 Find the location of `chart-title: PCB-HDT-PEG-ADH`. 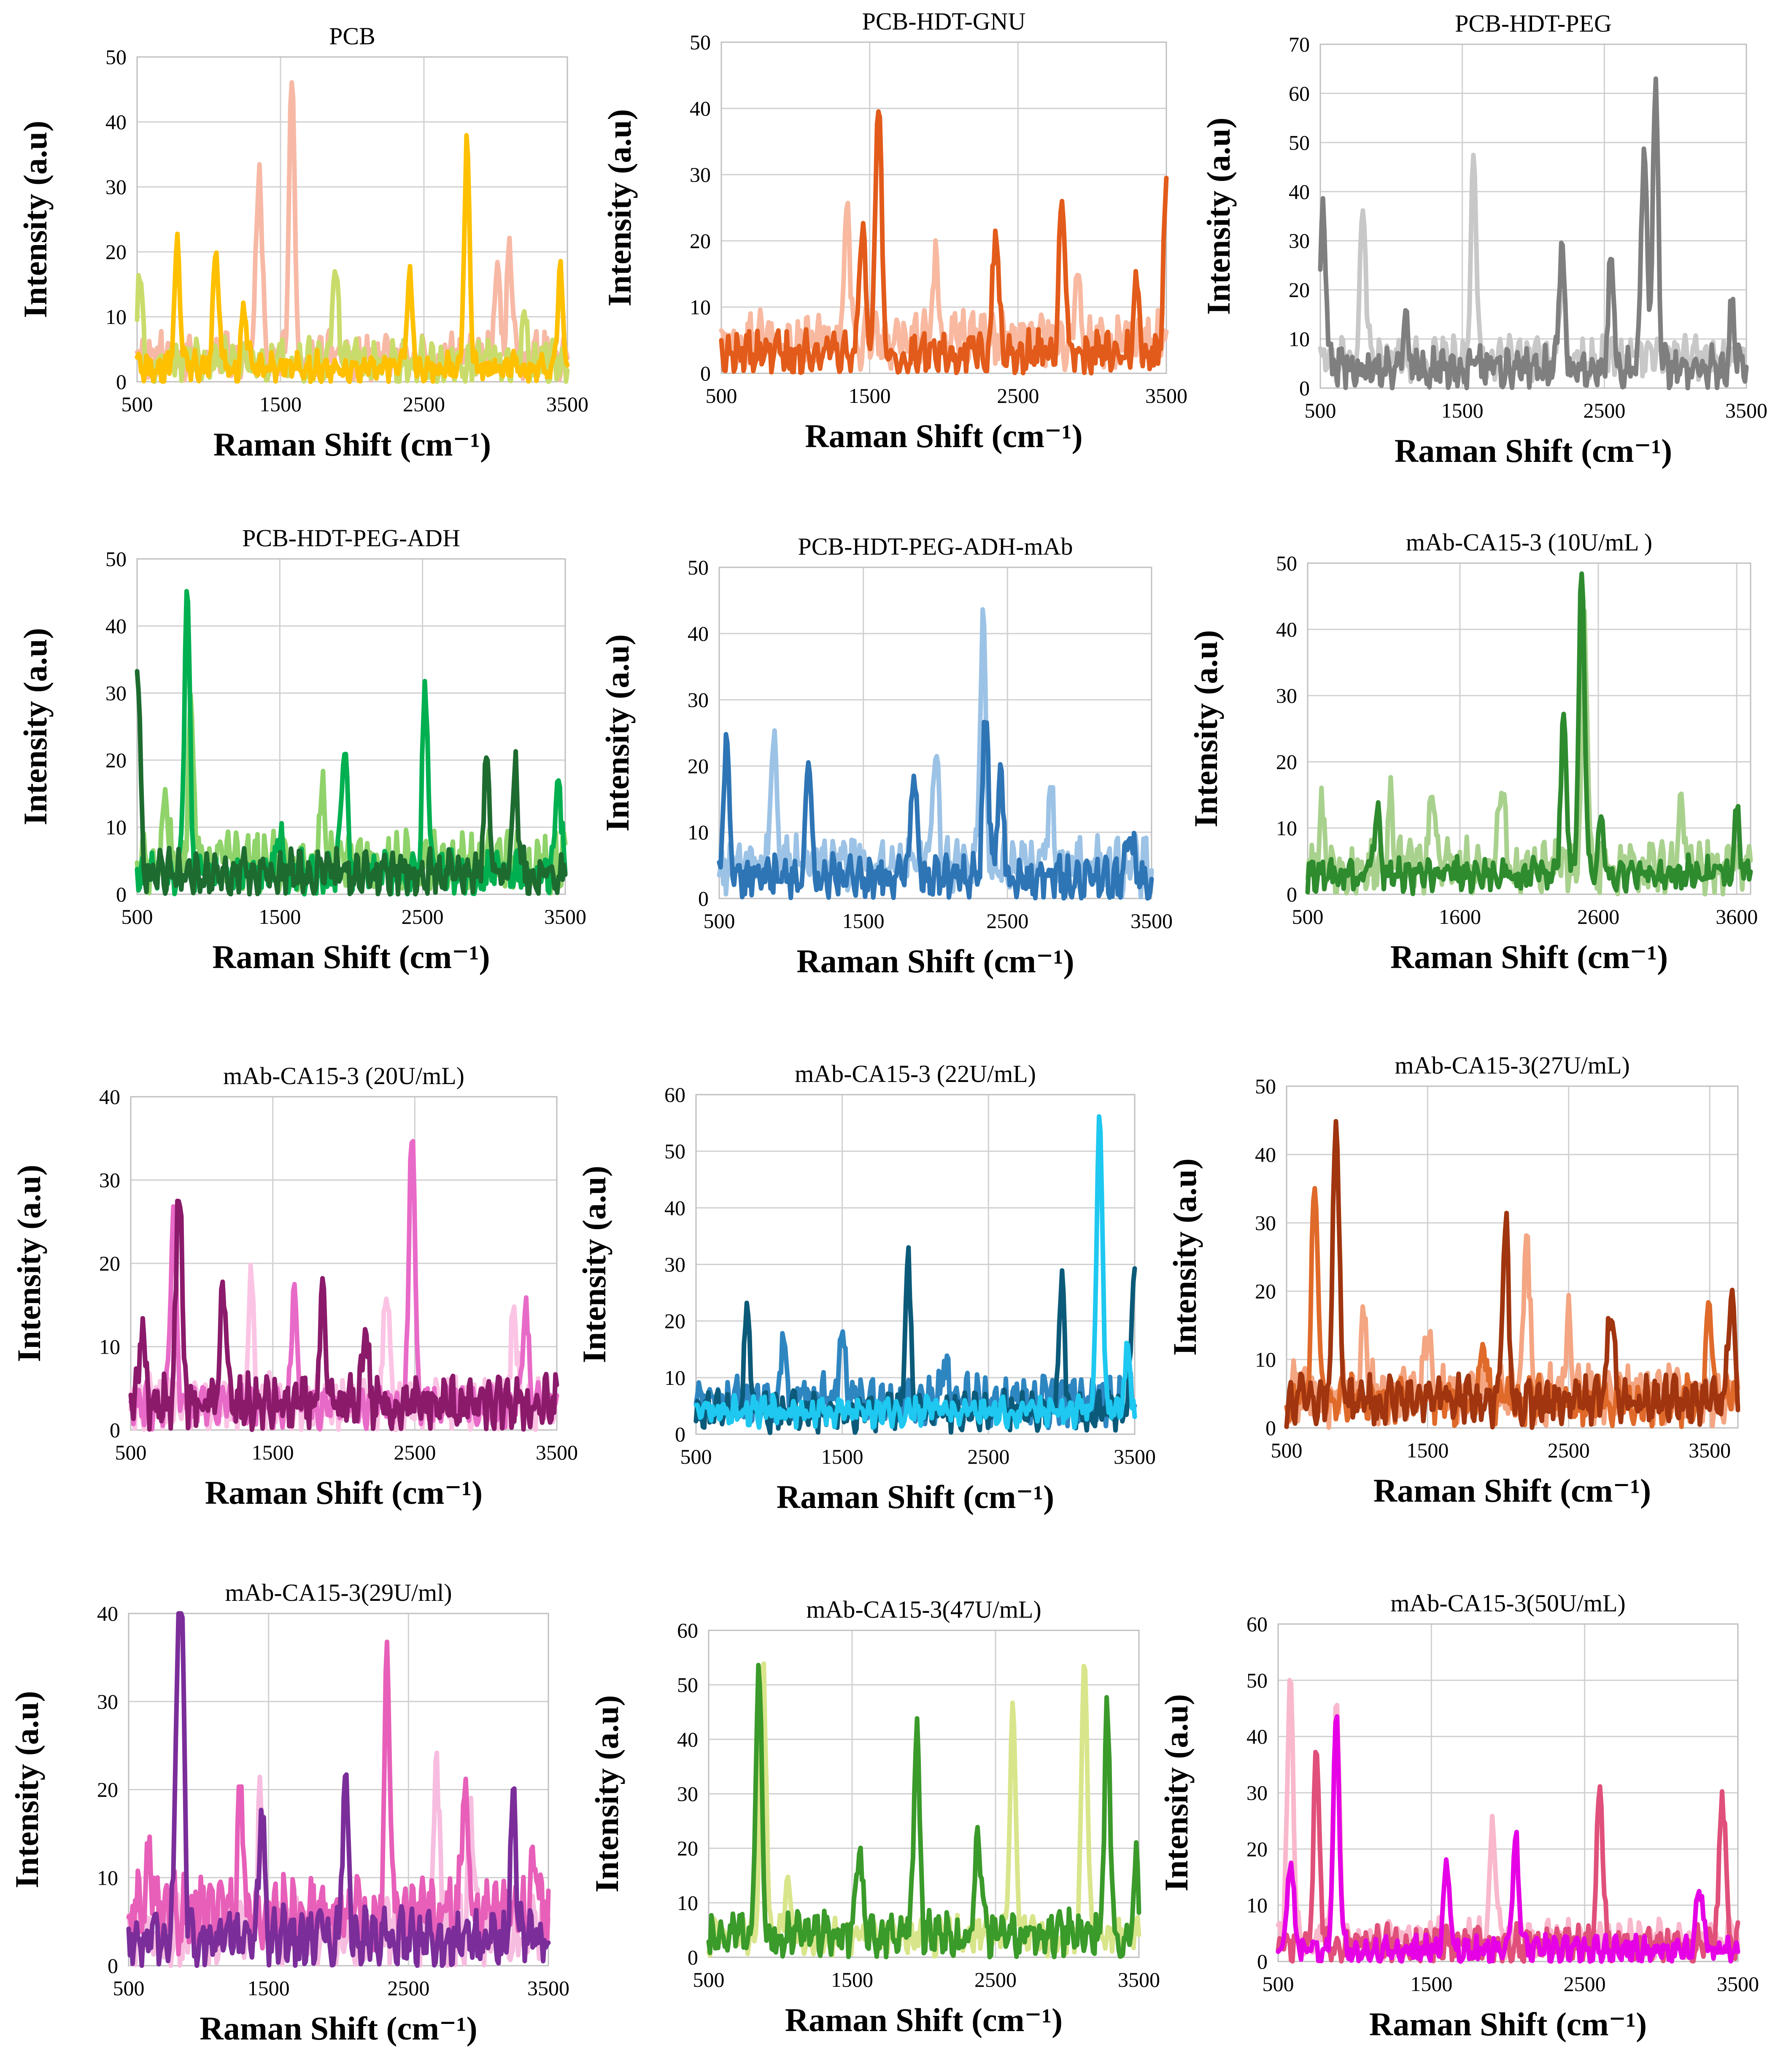

chart-title: PCB-HDT-PEG-ADH is located at coordinates (351, 538).